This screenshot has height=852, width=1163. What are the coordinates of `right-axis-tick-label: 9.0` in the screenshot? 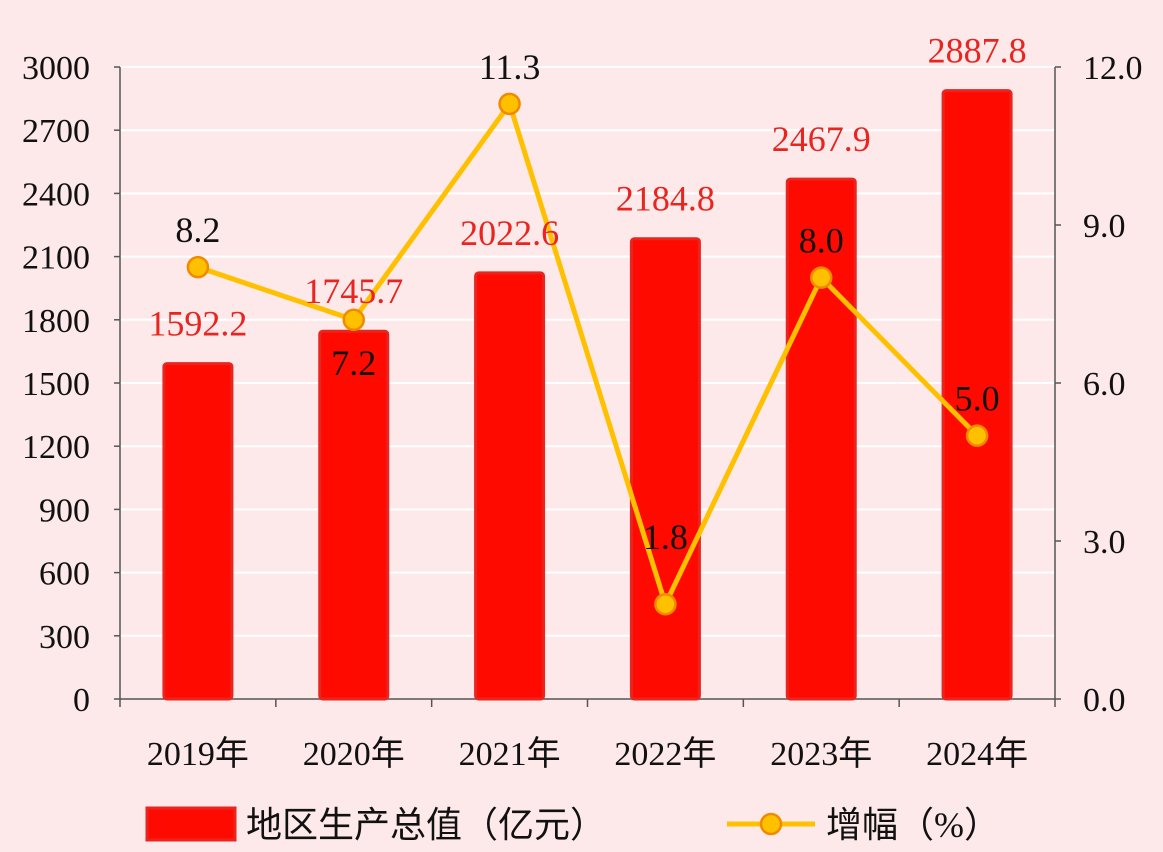 It's located at (1104, 226).